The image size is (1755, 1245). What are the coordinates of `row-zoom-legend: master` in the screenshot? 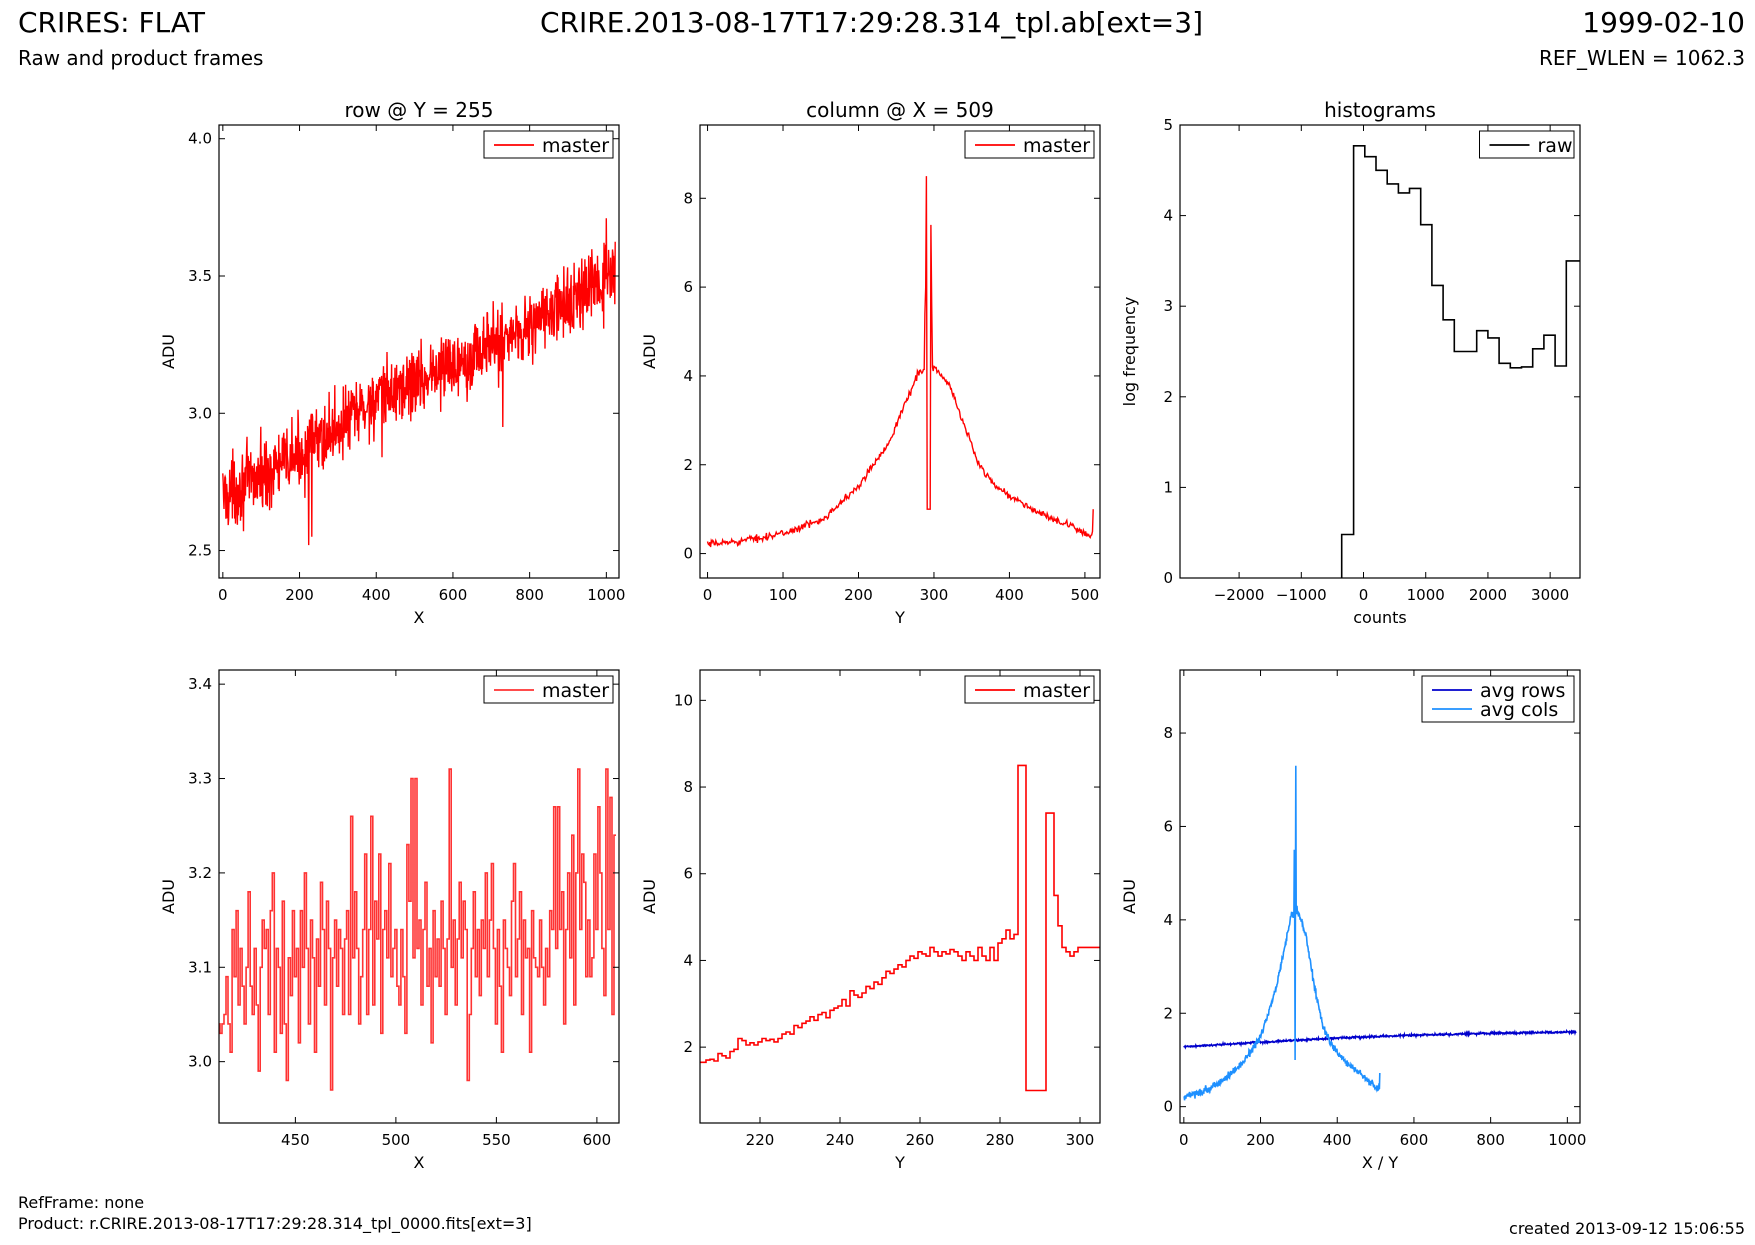 It's located at (548, 689).